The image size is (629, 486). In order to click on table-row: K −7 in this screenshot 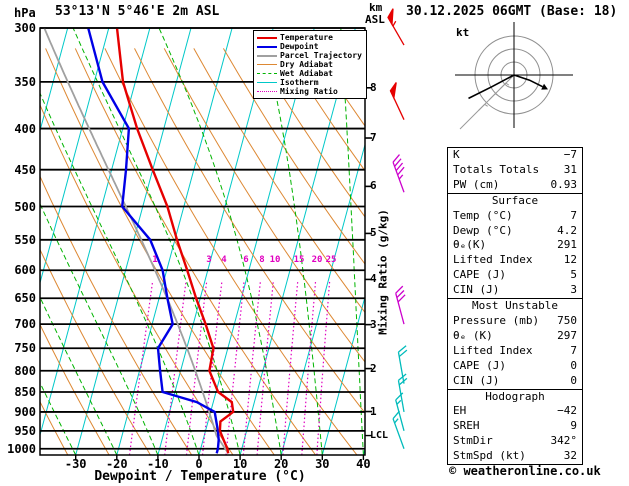, I will do `click(515, 155)`.